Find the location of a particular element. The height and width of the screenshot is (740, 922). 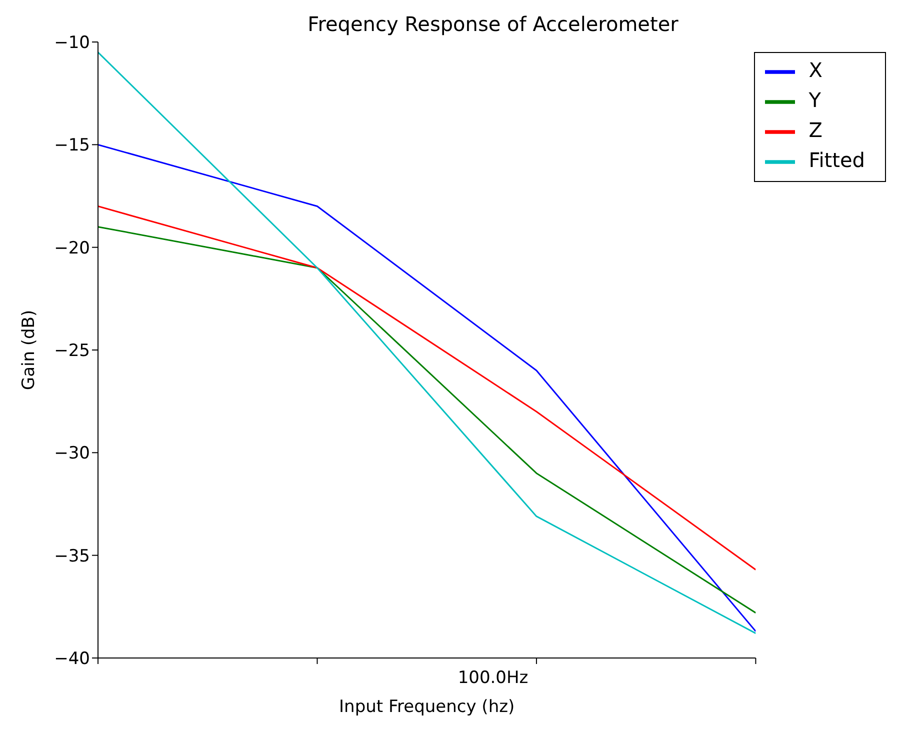

y-tick-label: −30 is located at coordinates (72, 454).